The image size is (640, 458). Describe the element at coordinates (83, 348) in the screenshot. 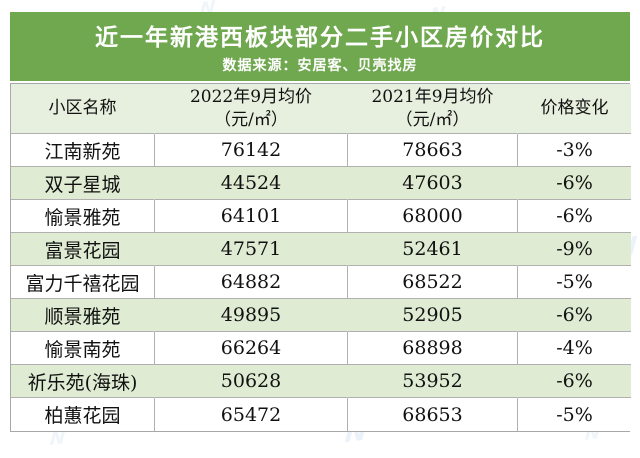

I see `community-name-cell: 愉景南苑` at that location.